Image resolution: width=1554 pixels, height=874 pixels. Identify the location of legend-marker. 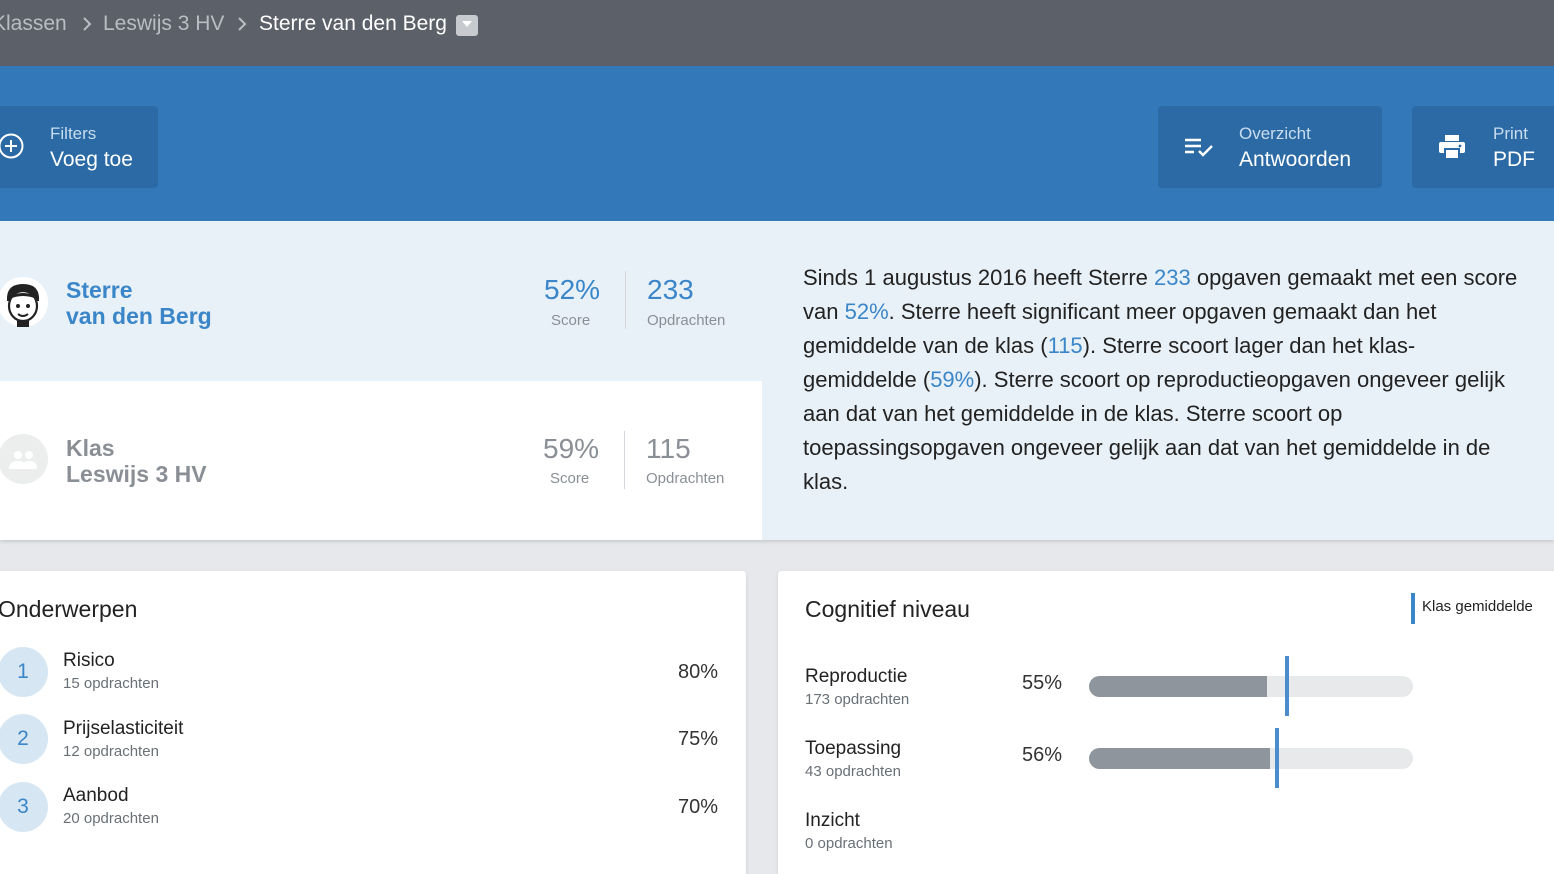
(1413, 608).